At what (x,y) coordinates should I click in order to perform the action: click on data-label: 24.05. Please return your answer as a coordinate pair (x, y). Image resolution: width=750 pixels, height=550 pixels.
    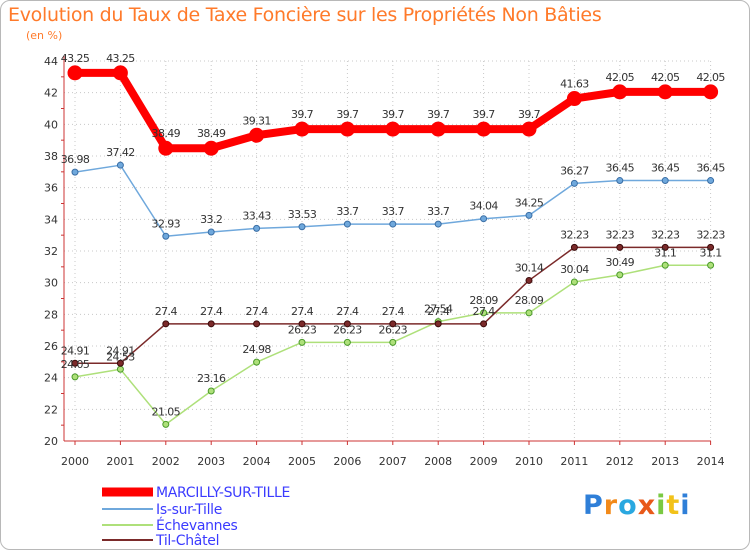
    Looking at the image, I should click on (75, 364).